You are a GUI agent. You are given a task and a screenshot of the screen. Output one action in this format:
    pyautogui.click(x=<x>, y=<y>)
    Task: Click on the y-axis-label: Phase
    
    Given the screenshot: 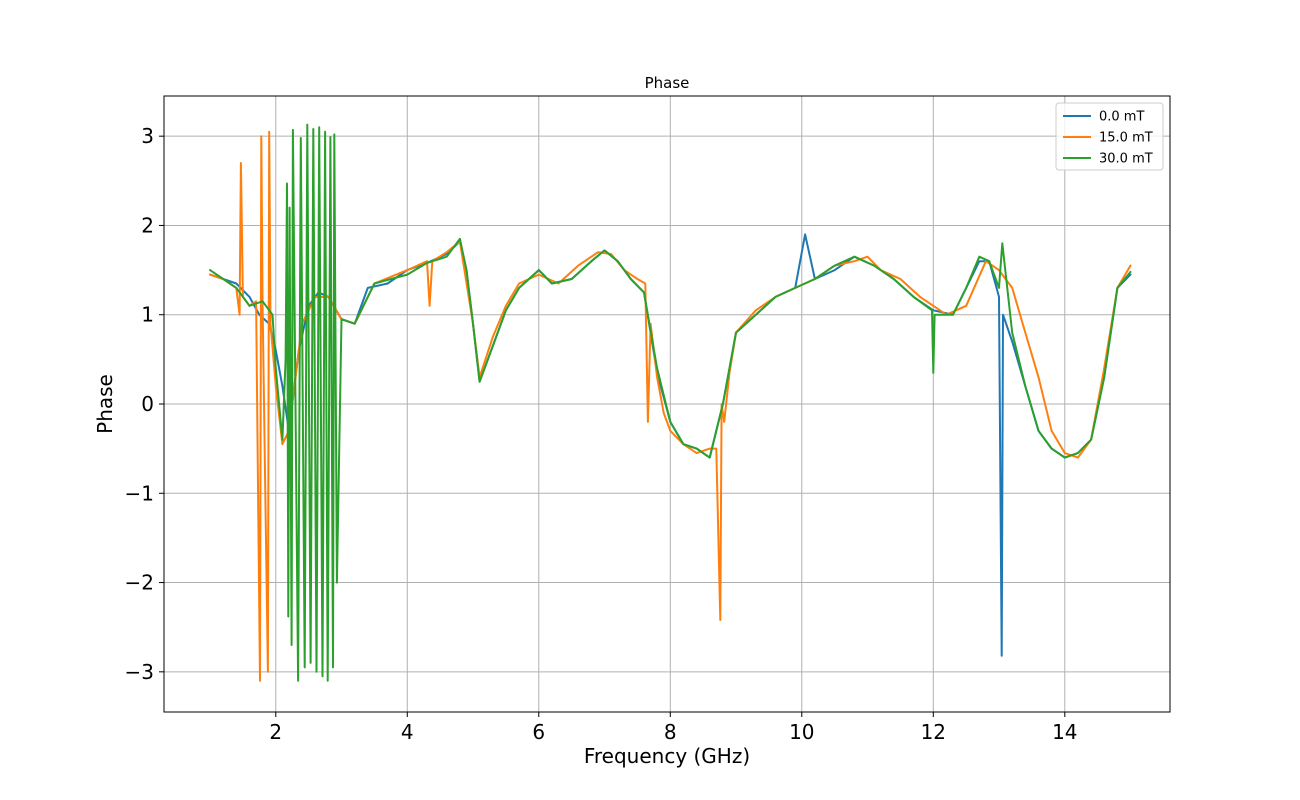 What is the action you would take?
    pyautogui.click(x=105, y=404)
    